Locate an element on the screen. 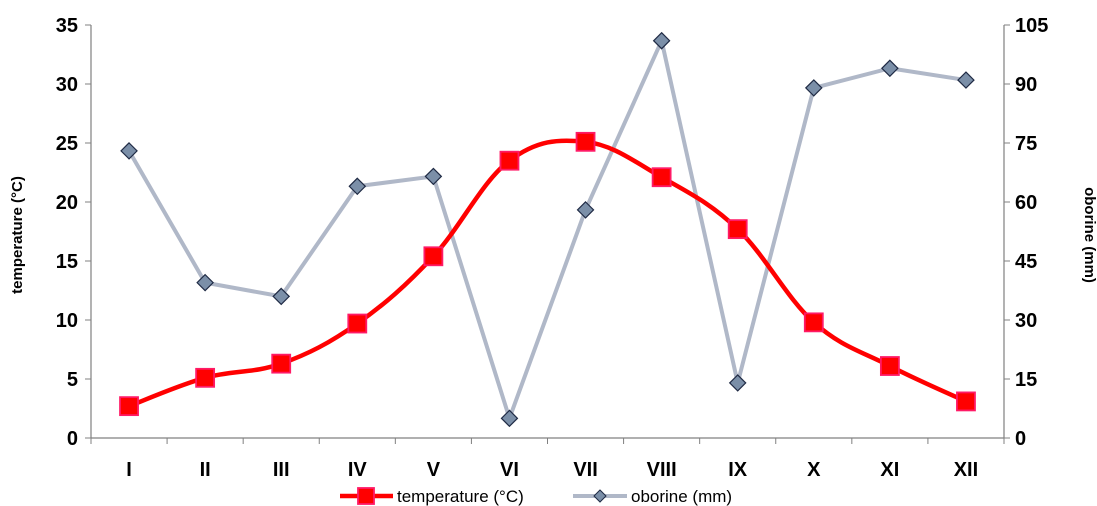 This screenshot has width=1097, height=506. x-tick-label: X is located at coordinates (814, 470).